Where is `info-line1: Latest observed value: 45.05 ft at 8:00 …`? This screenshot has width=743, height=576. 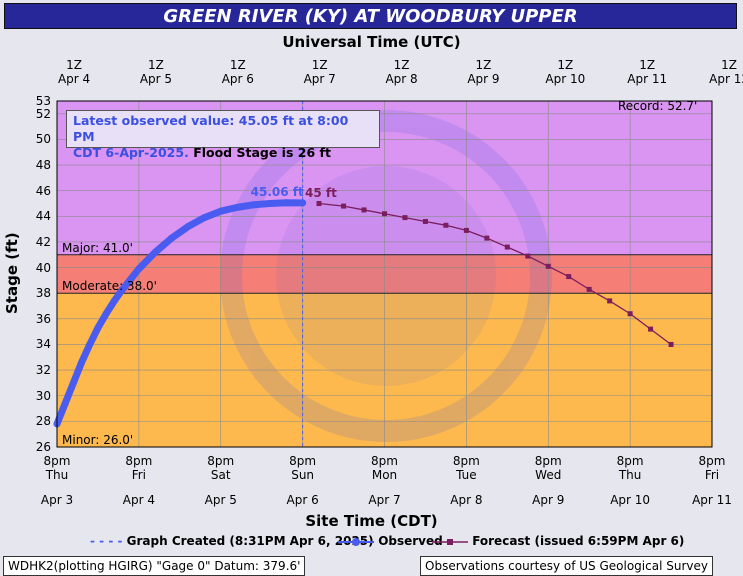
info-line1: Latest observed value: 45.05 ft at 8:00 … is located at coordinates (211, 128).